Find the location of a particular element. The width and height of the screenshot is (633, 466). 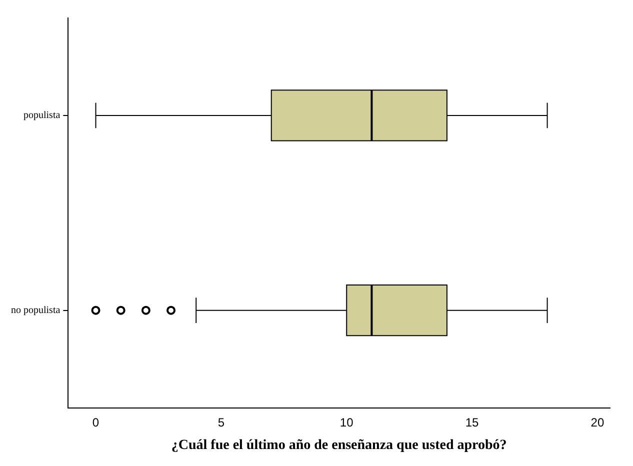

x-tick-label: 20 is located at coordinates (597, 422).